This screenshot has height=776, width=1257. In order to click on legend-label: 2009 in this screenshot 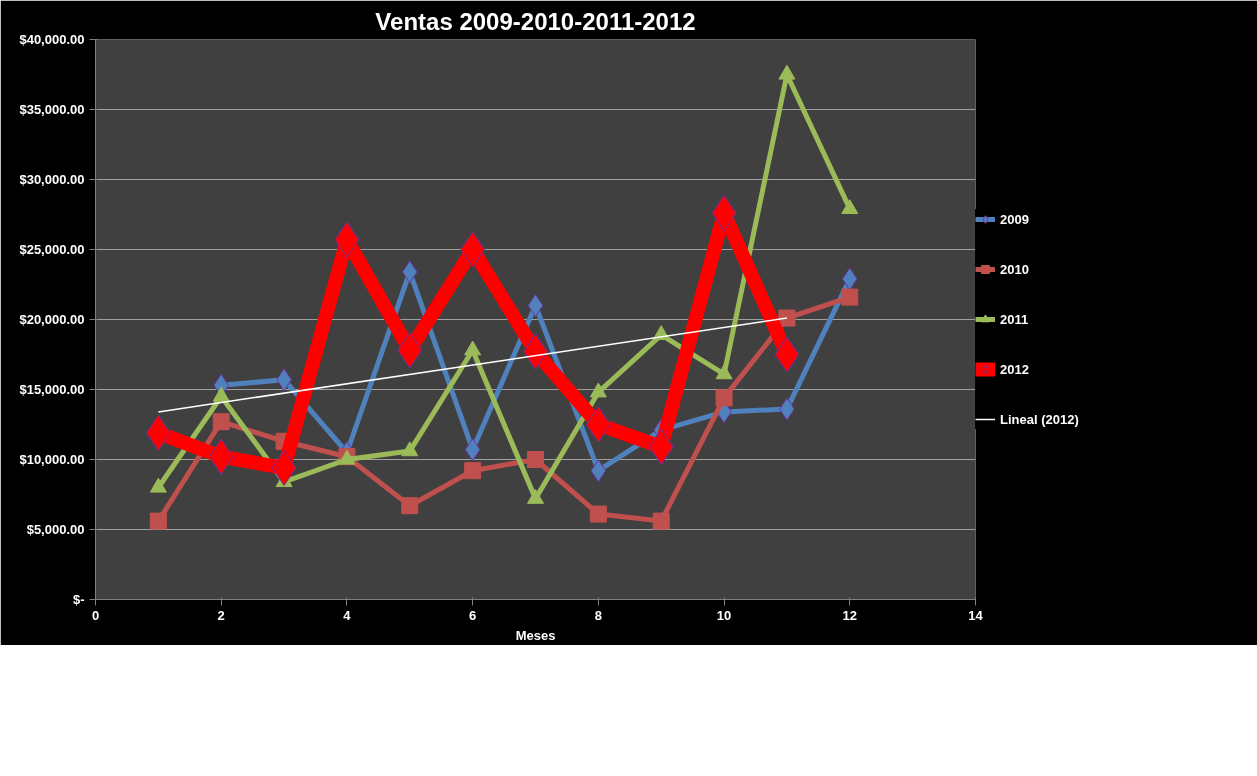, I will do `click(1014, 219)`.